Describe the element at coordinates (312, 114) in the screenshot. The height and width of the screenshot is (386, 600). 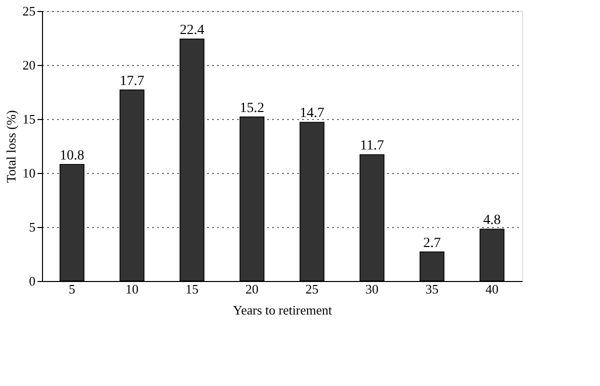
I see `data-label: 14.7` at that location.